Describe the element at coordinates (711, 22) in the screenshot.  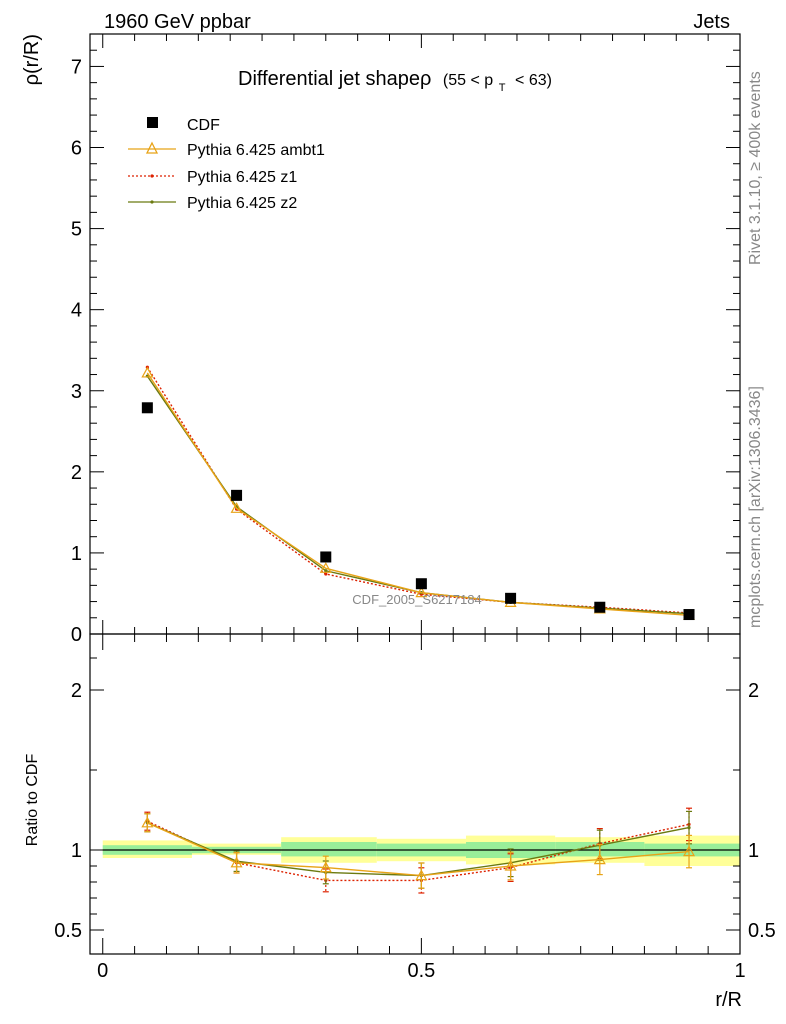
I see `header-right: Jets` at that location.